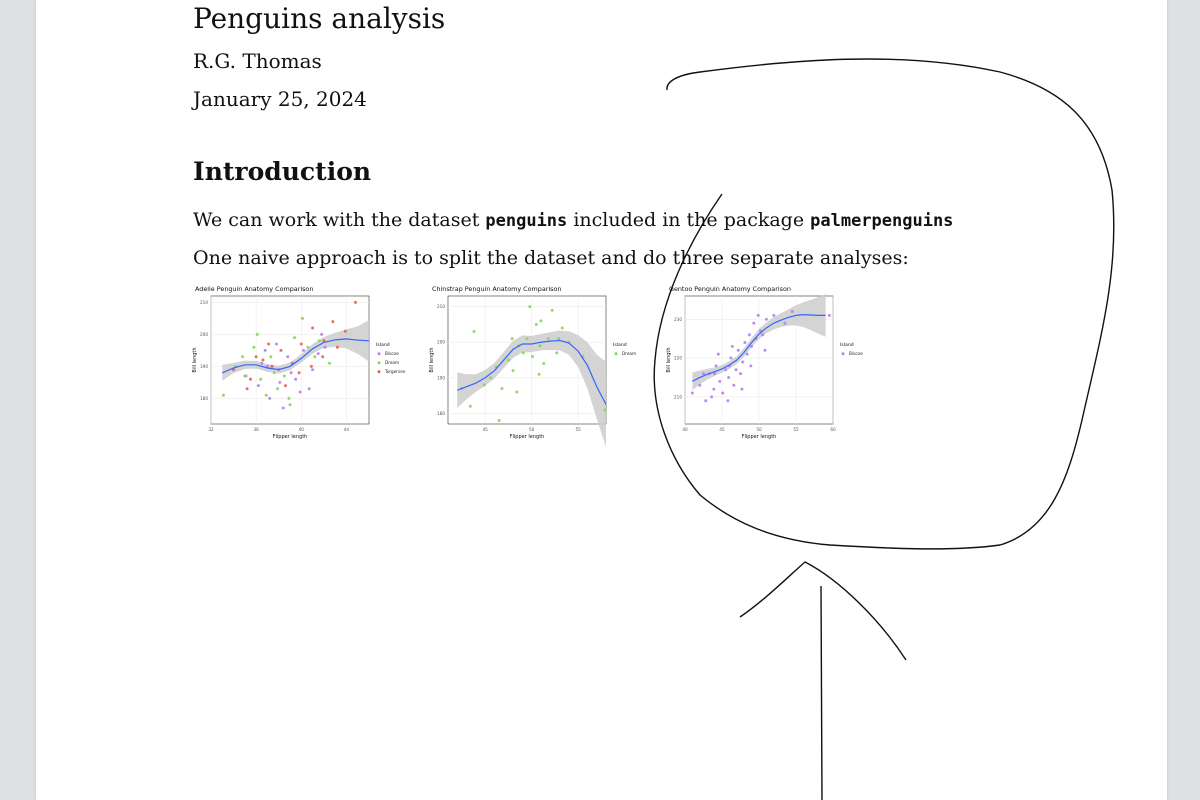 This screenshot has height=800, width=1200. What do you see at coordinates (296, 356) in the screenshot?
I see `smooth-line` at bounding box center [296, 356].